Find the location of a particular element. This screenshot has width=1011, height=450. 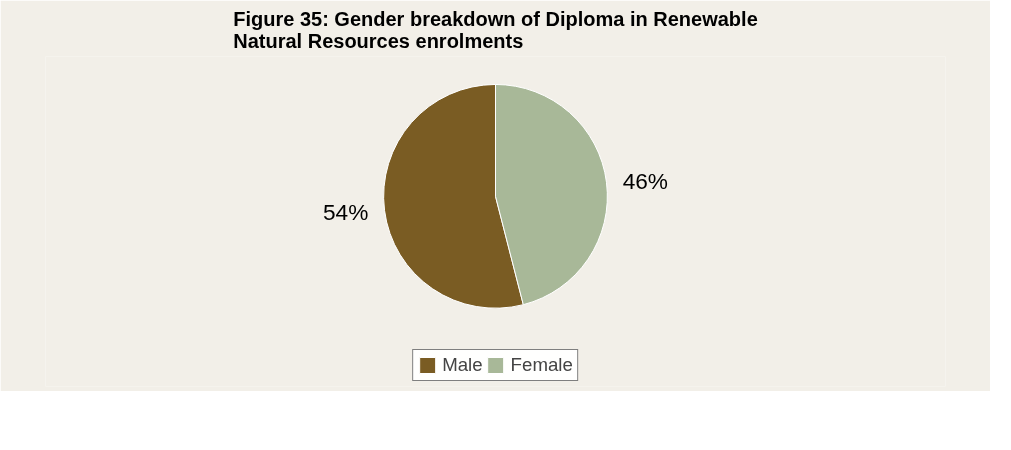

data-label: 46% is located at coordinates (645, 180).